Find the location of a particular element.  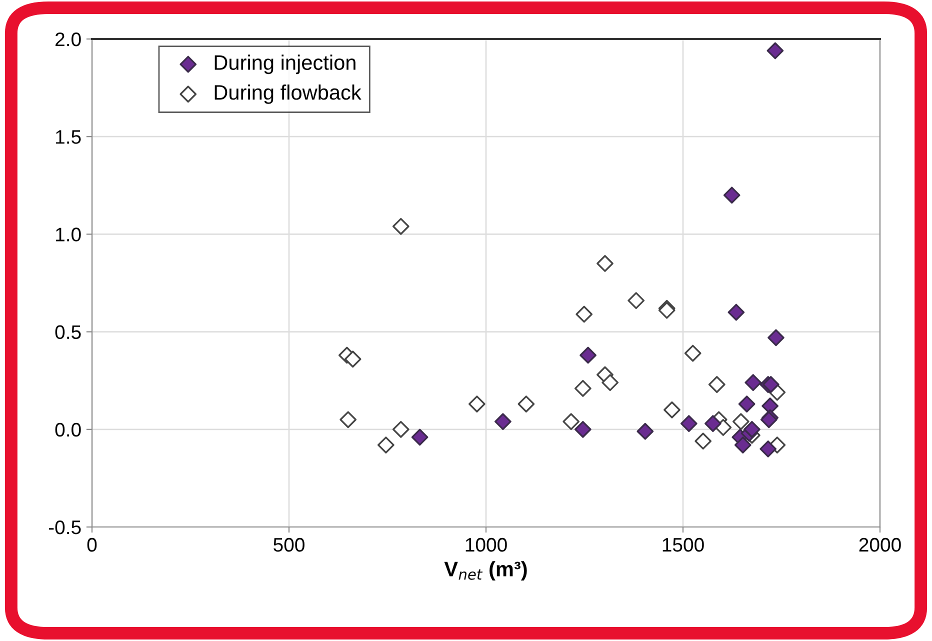

y-tick-label: 0.0 is located at coordinates (68, 429).